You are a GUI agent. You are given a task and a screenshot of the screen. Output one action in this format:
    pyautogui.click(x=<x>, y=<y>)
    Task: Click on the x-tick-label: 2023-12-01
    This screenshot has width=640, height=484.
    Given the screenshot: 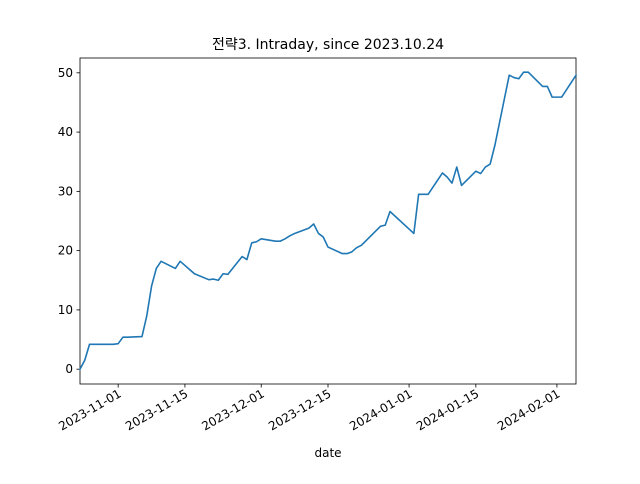 What is the action you would take?
    pyautogui.click(x=232, y=409)
    